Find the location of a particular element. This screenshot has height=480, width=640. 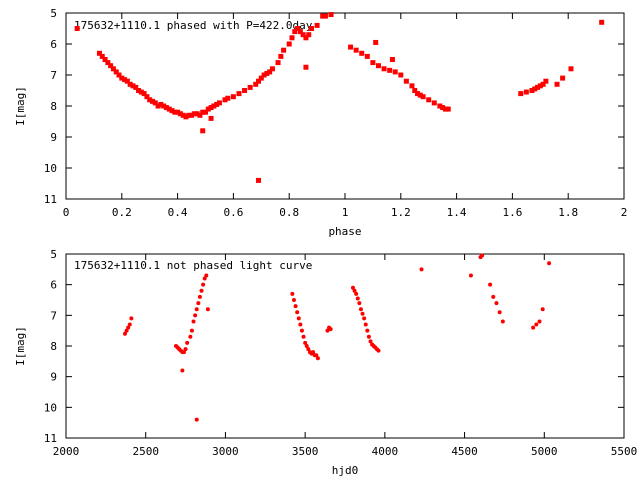

x-tick-label: 0.8 is located at coordinates (289, 212).